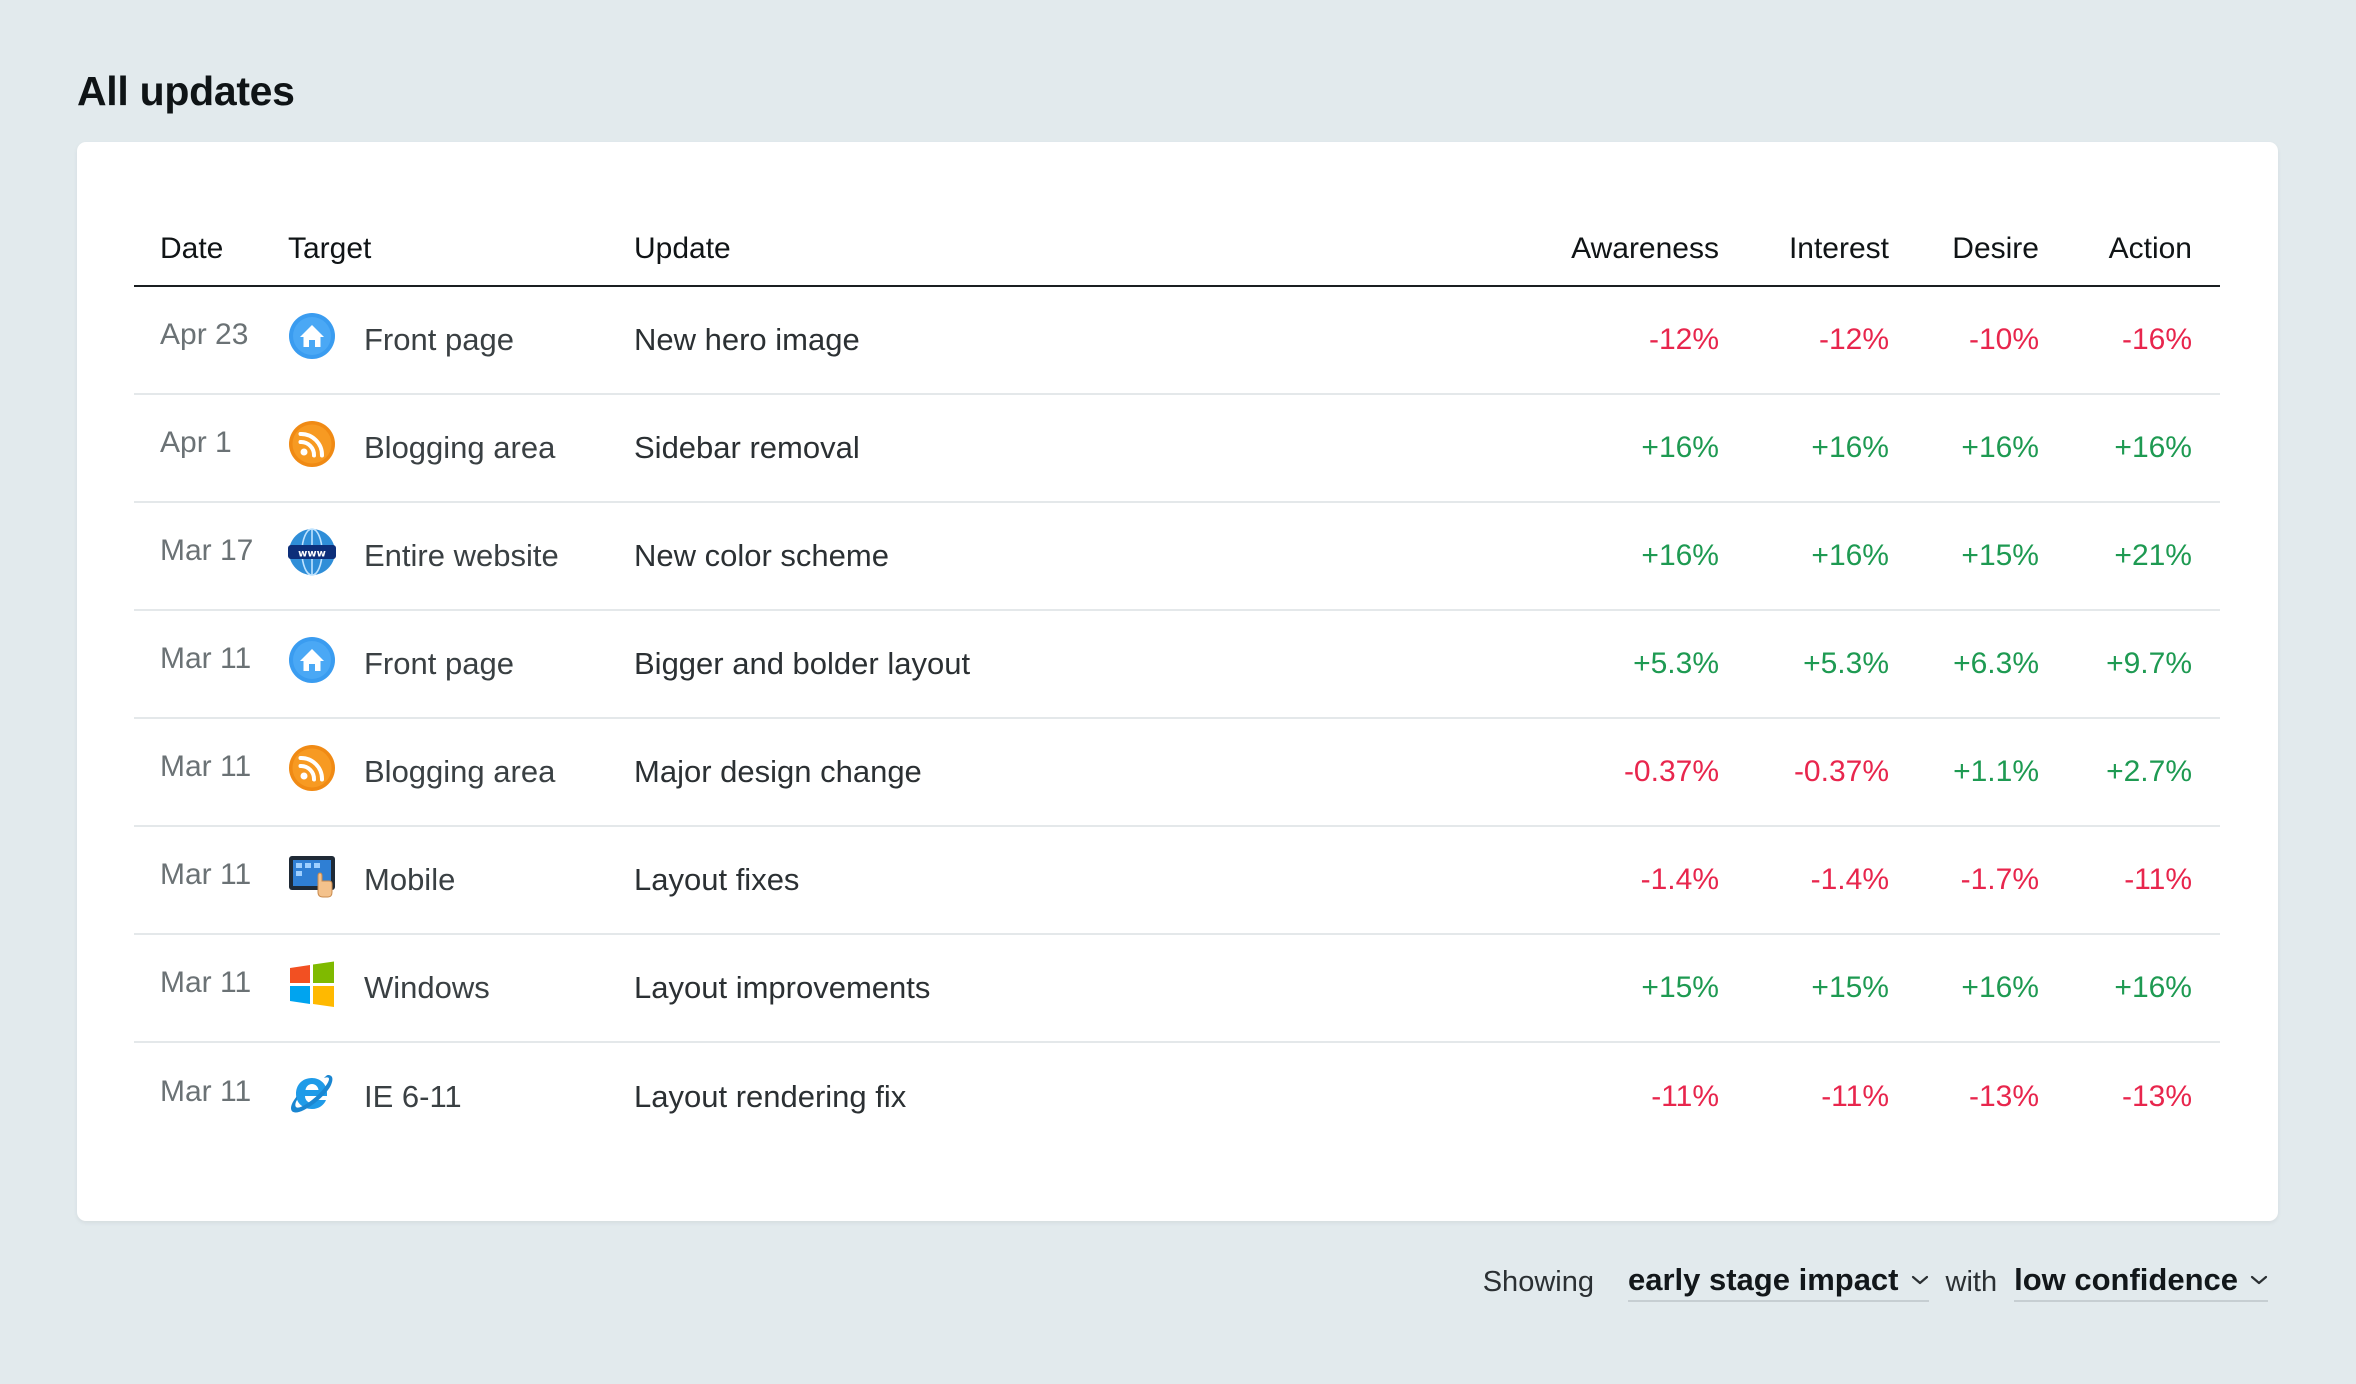 The height and width of the screenshot is (1384, 2356). I want to click on row-desire-value: +6.3%, so click(1992, 664).